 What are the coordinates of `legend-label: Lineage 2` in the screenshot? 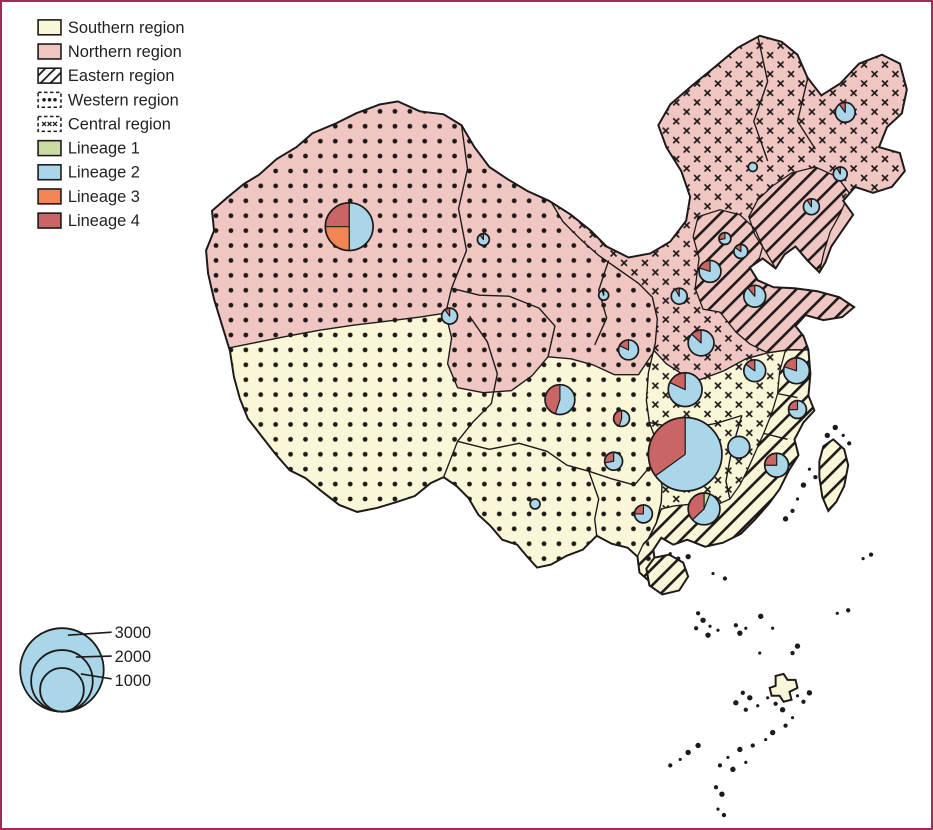 It's located at (104, 173).